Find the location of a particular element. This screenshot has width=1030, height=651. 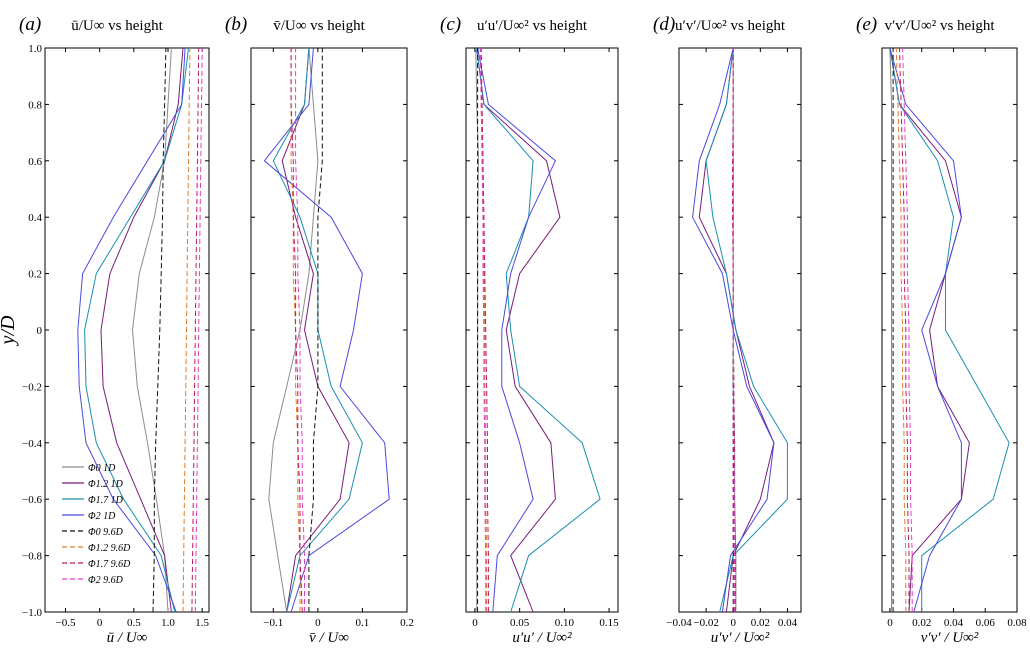

x-tick-label: −0.5 is located at coordinates (66, 623).